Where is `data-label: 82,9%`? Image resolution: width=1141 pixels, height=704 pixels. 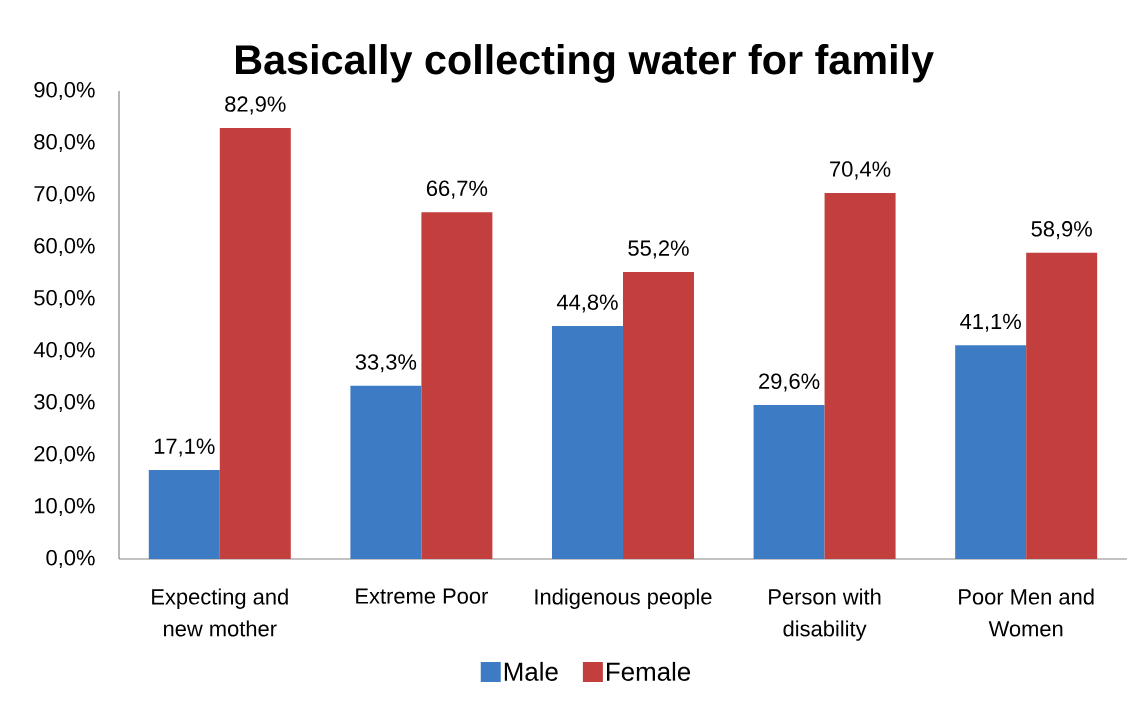 data-label: 82,9% is located at coordinates (255, 105).